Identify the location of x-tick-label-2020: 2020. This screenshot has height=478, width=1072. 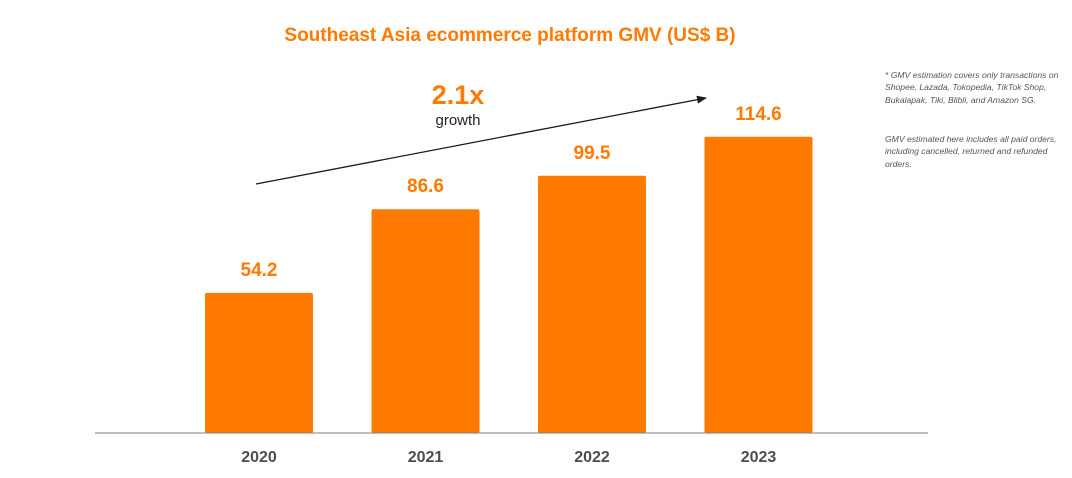
(259, 457).